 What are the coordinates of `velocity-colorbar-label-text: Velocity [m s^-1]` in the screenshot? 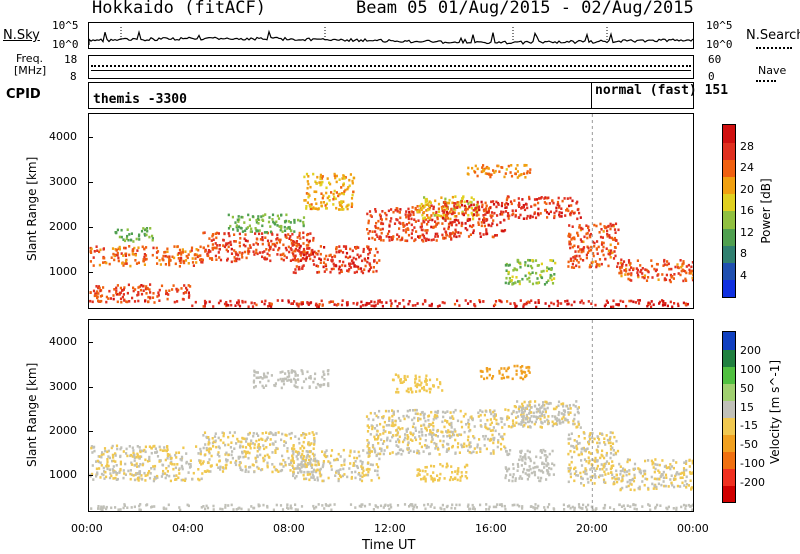 It's located at (775, 411).